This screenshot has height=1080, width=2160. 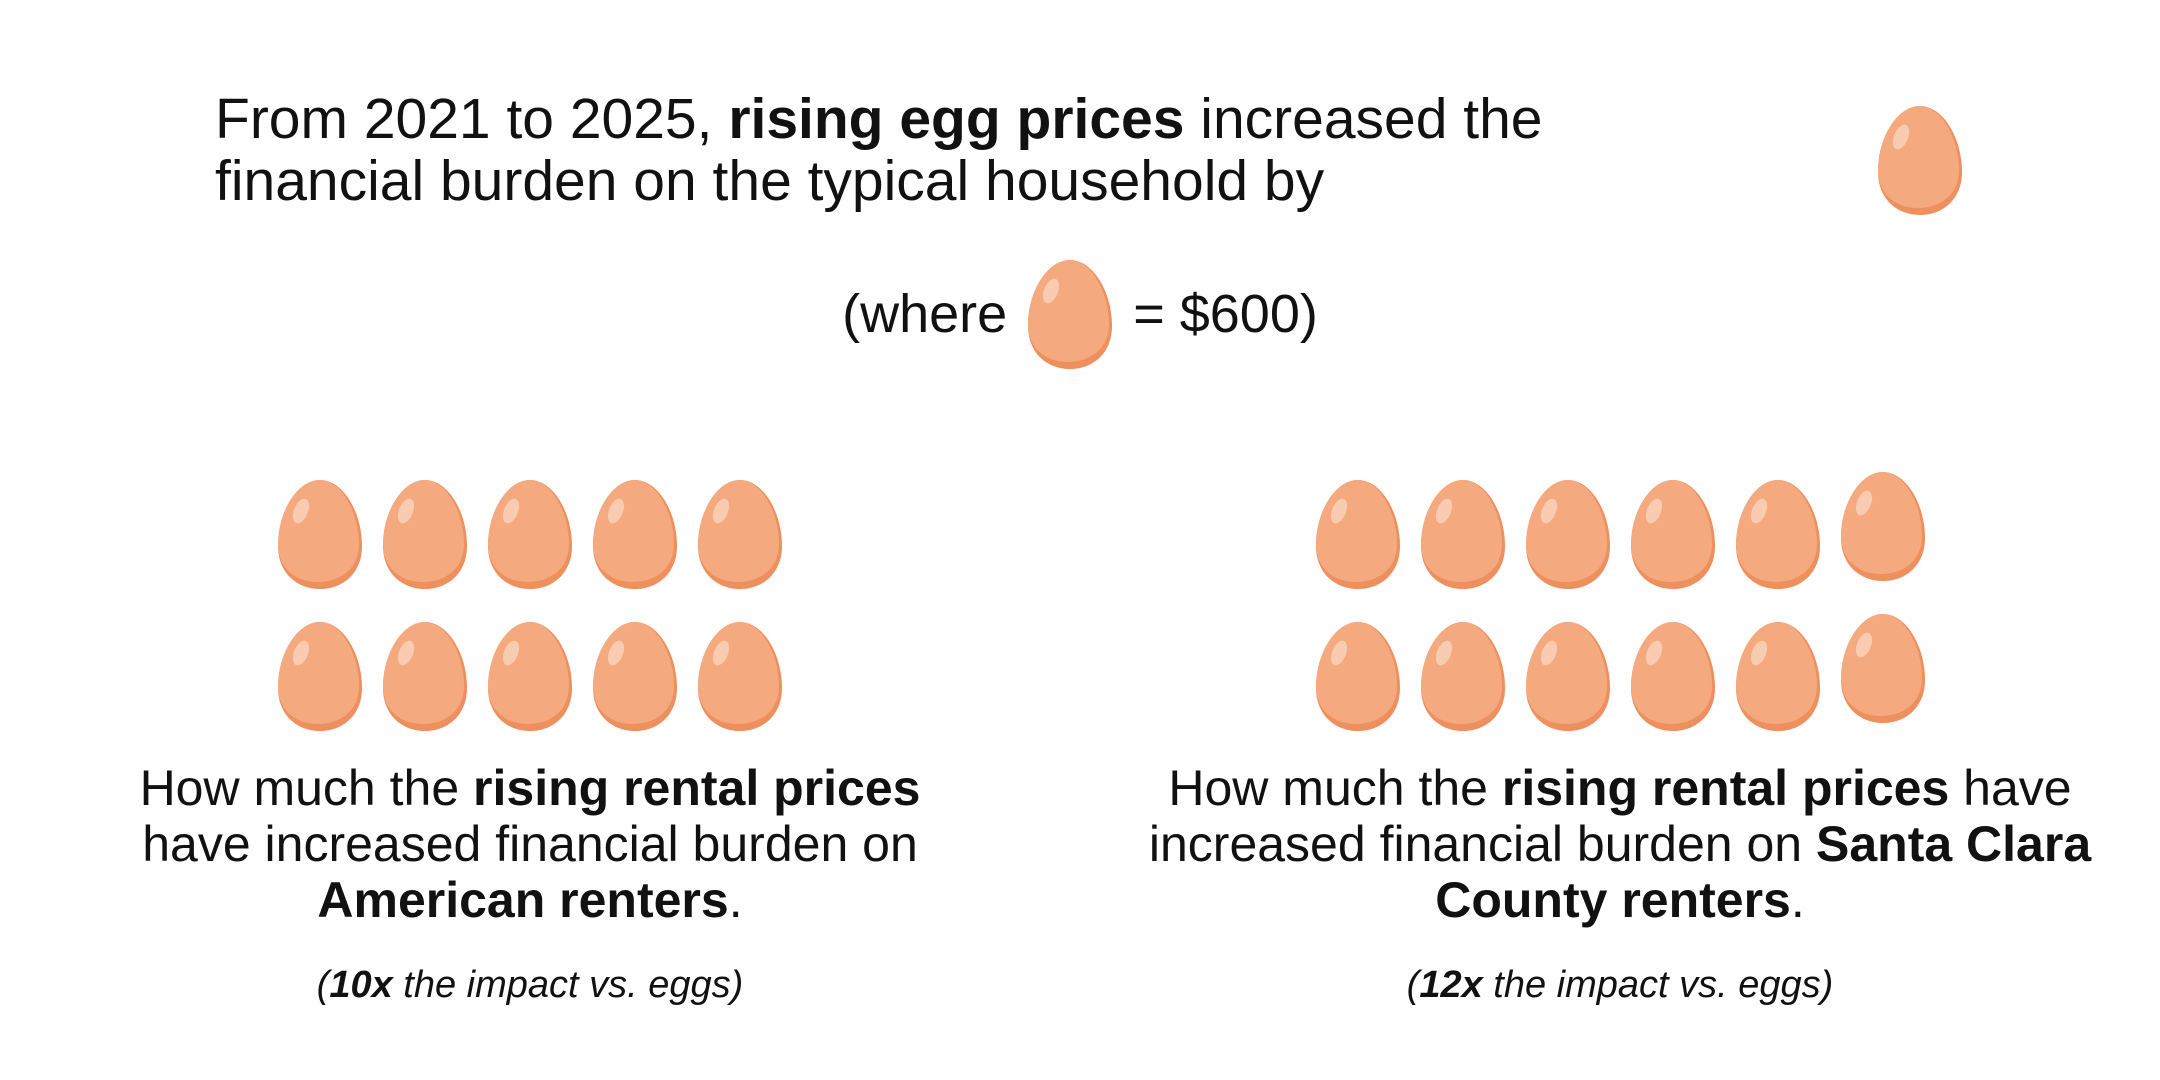 I want to click on legend-prefix: (where, so click(x=925, y=314).